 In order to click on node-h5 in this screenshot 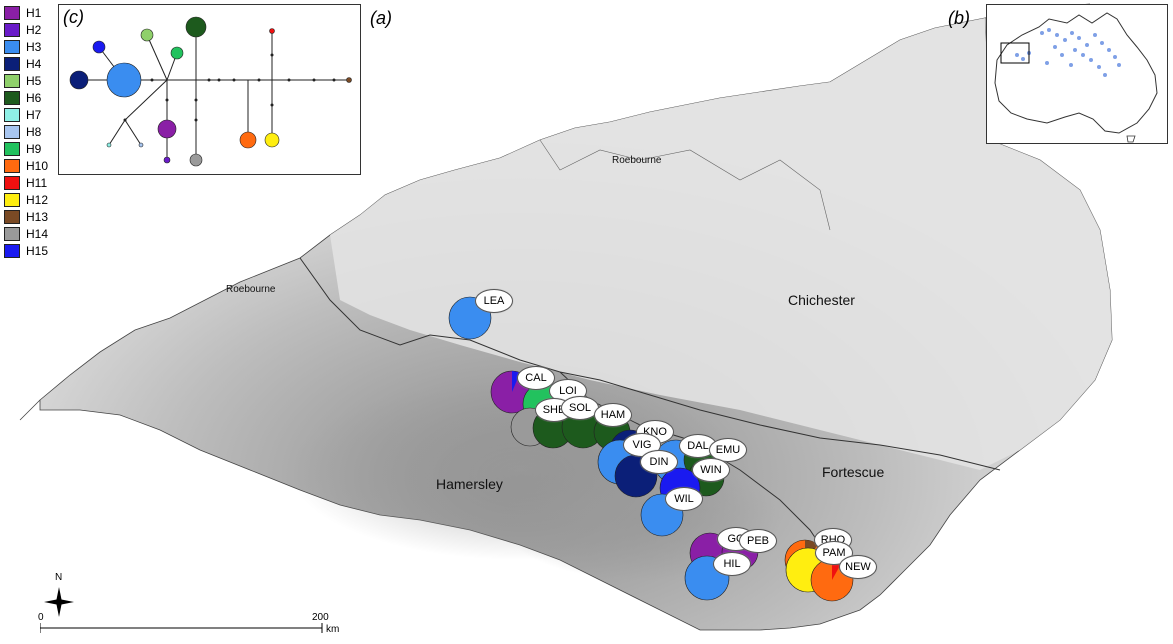, I will do `click(147, 35)`.